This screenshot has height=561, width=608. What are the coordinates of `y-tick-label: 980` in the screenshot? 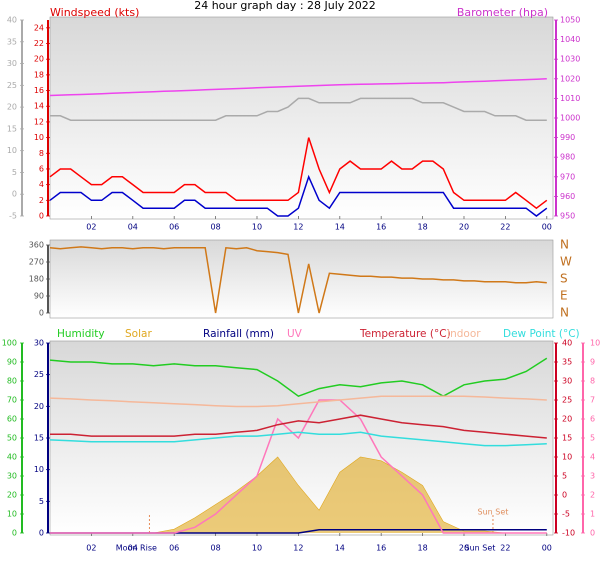 It's located at (567, 157).